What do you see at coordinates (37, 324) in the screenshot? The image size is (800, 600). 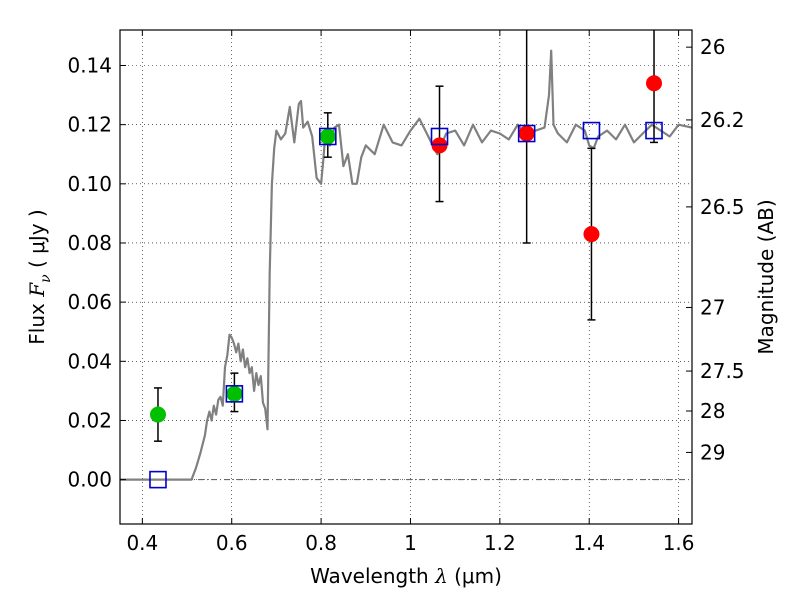 I see `y-axis-label-text: Flux` at bounding box center [37, 324].